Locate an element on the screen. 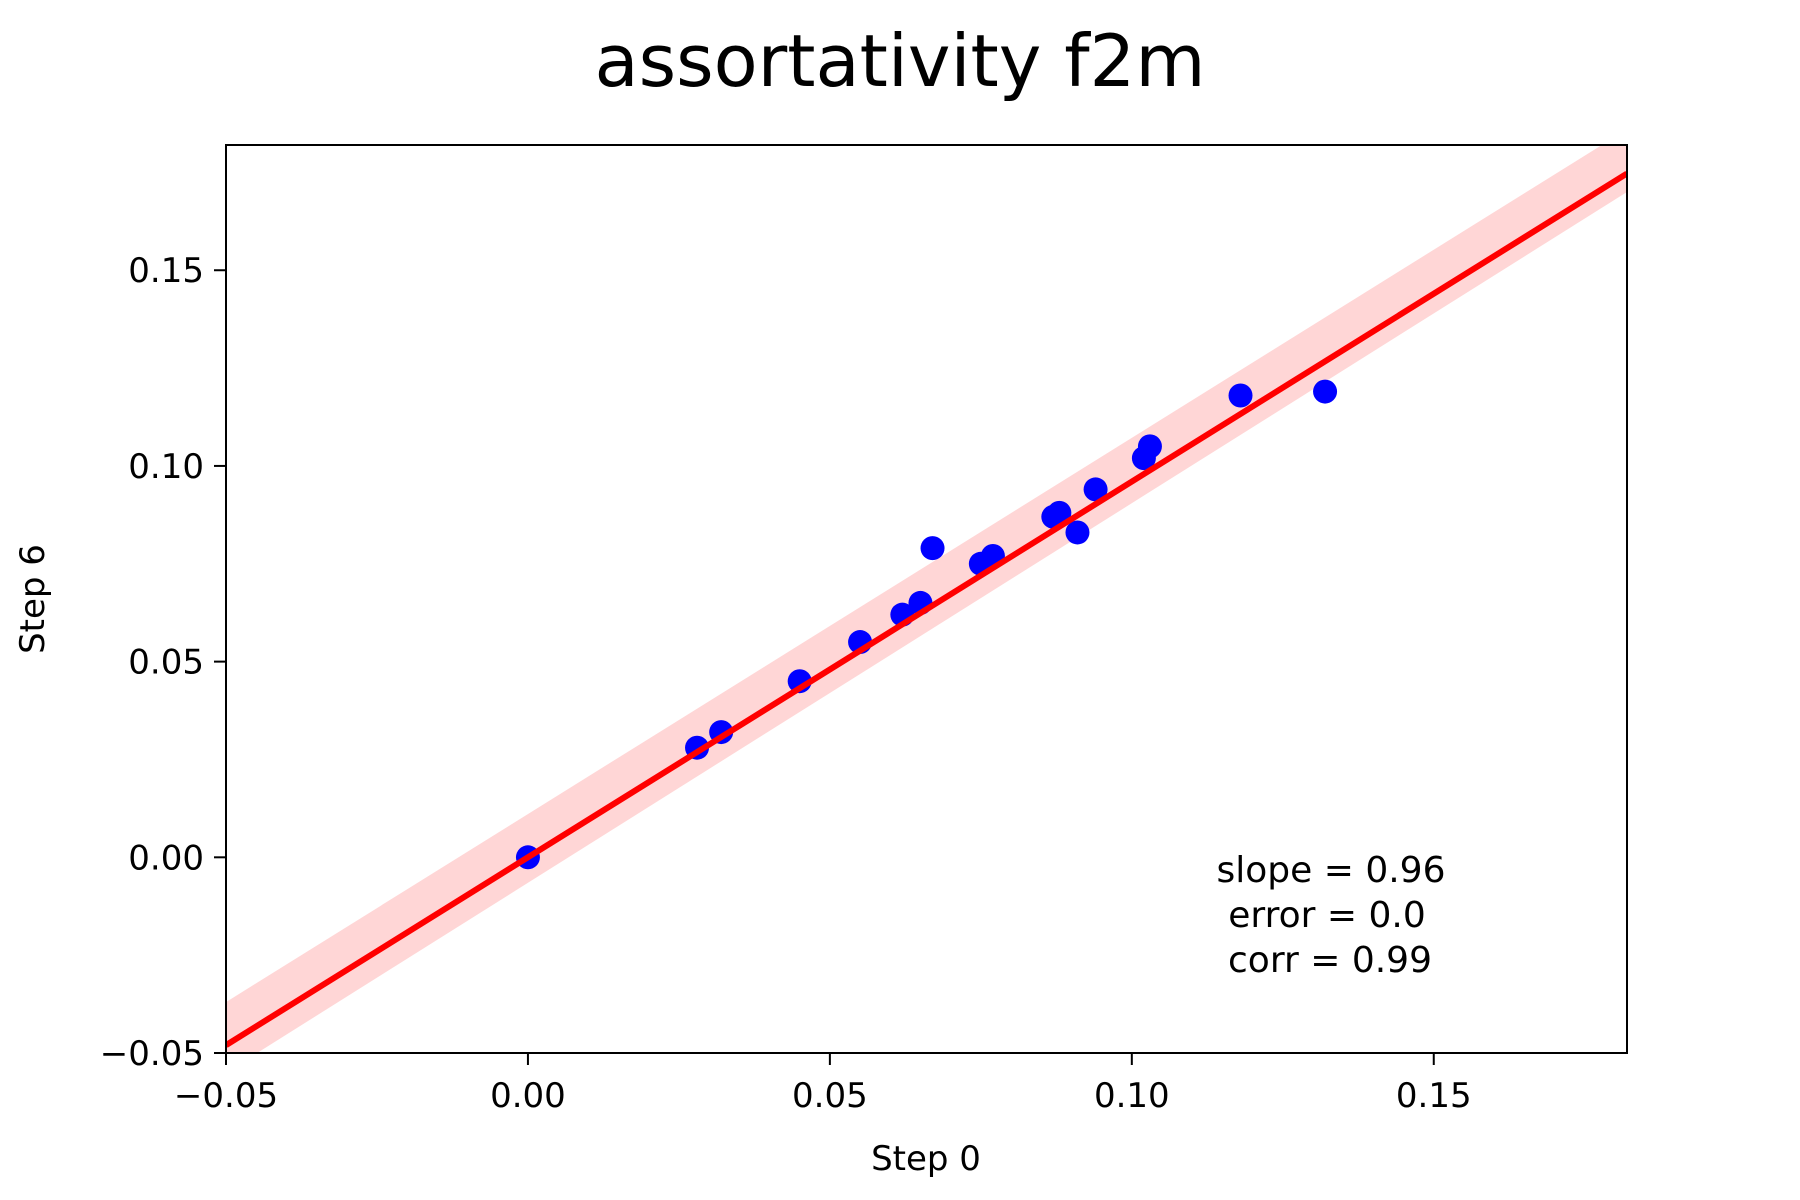  x-tick-label: 0.15 is located at coordinates (1434, 1096).